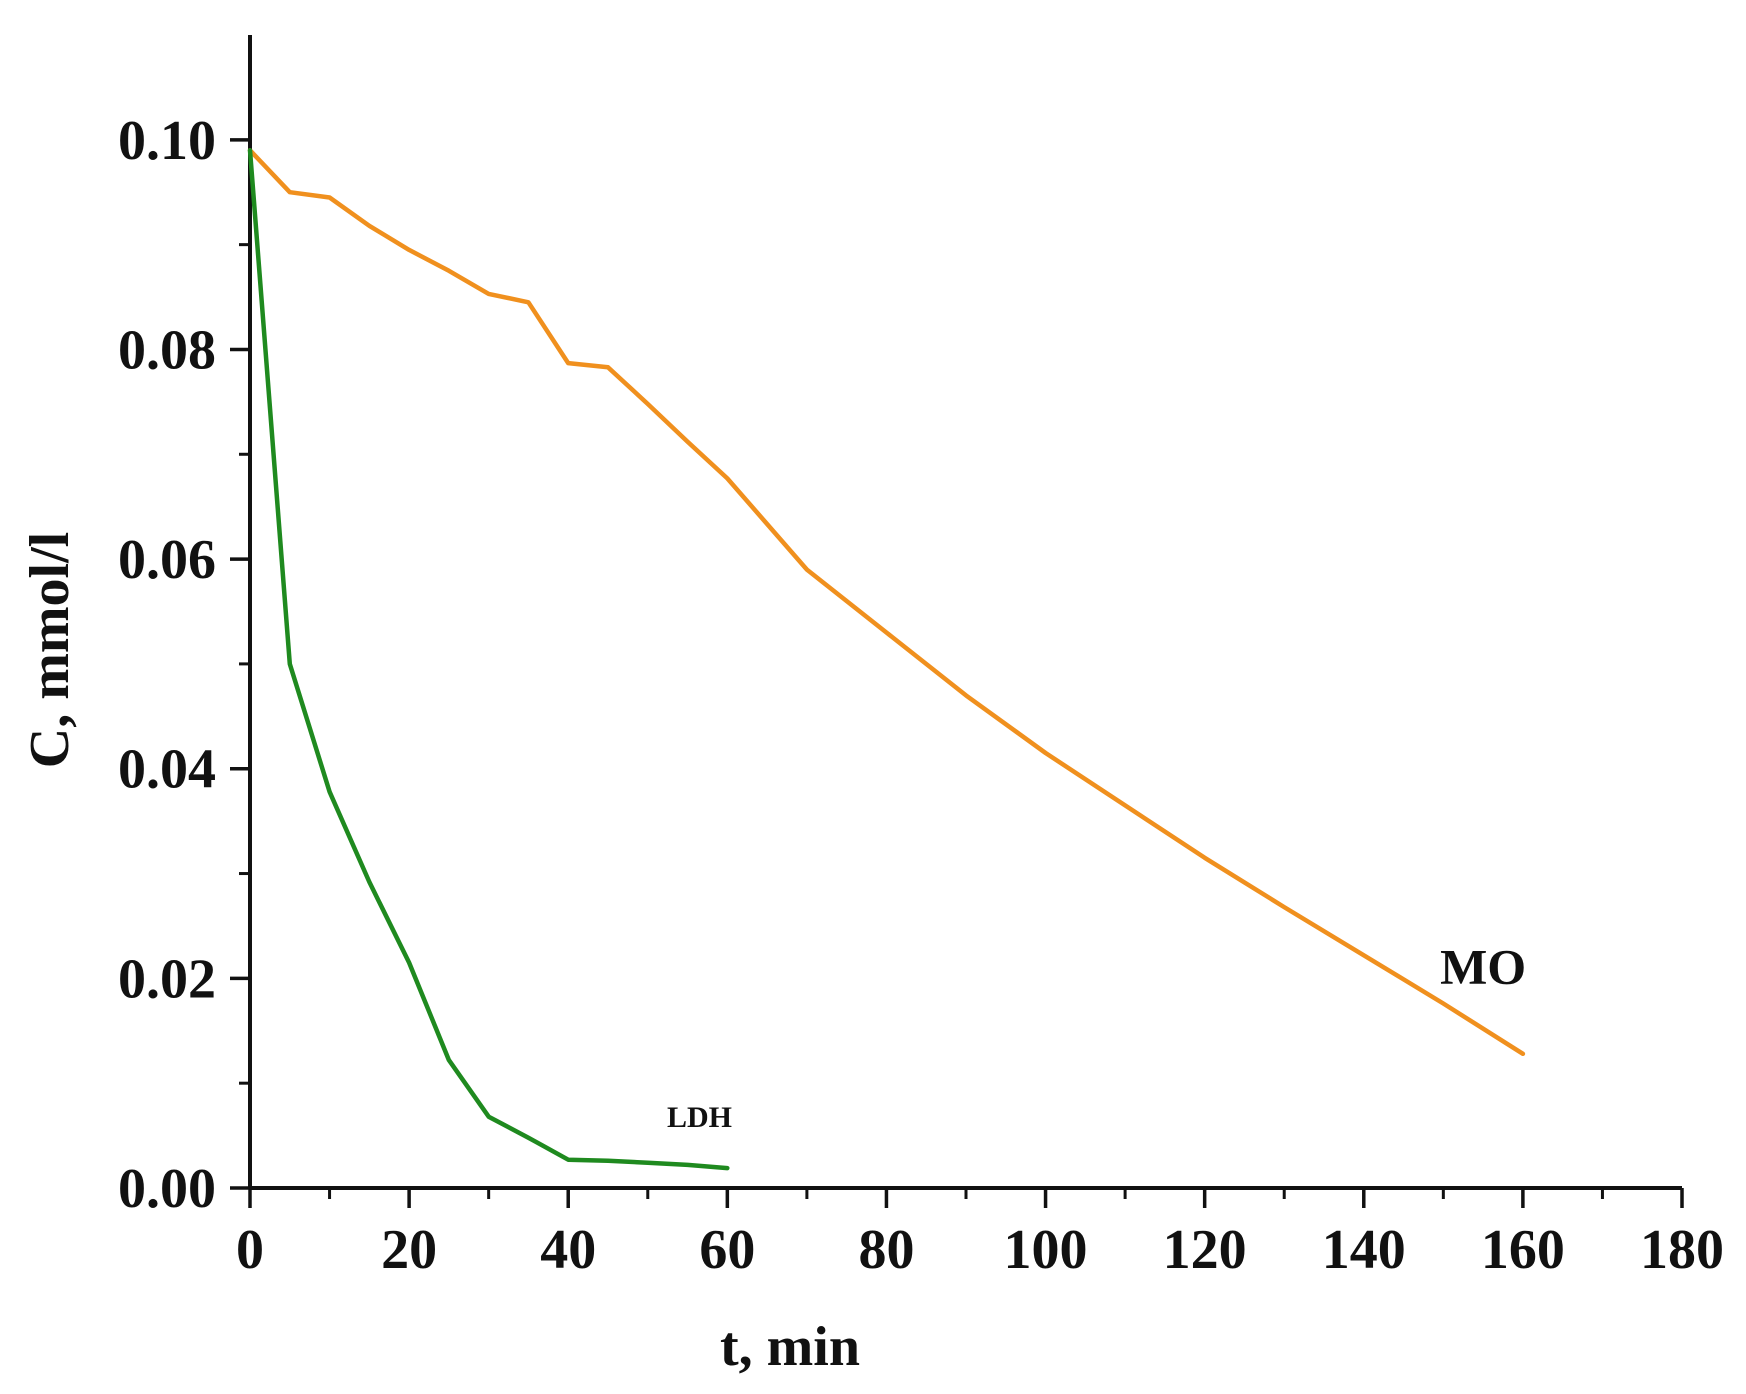 The height and width of the screenshot is (1394, 1746). Describe the element at coordinates (167, 979) in the screenshot. I see `y-tick-label: 0.02` at that location.